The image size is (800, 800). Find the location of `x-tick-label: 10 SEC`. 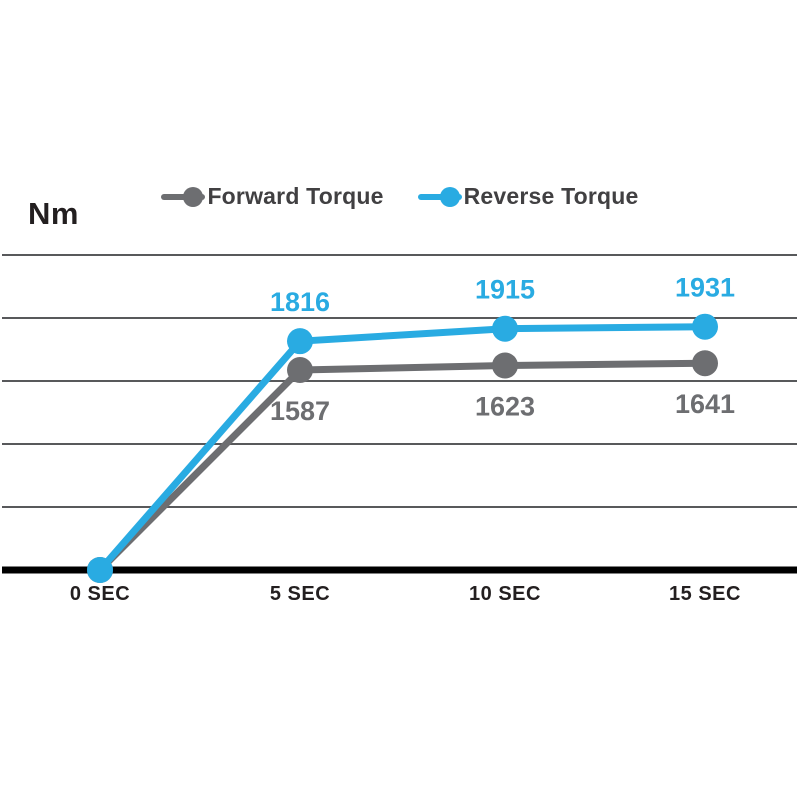

x-tick-label: 10 SEC is located at coordinates (505, 594).